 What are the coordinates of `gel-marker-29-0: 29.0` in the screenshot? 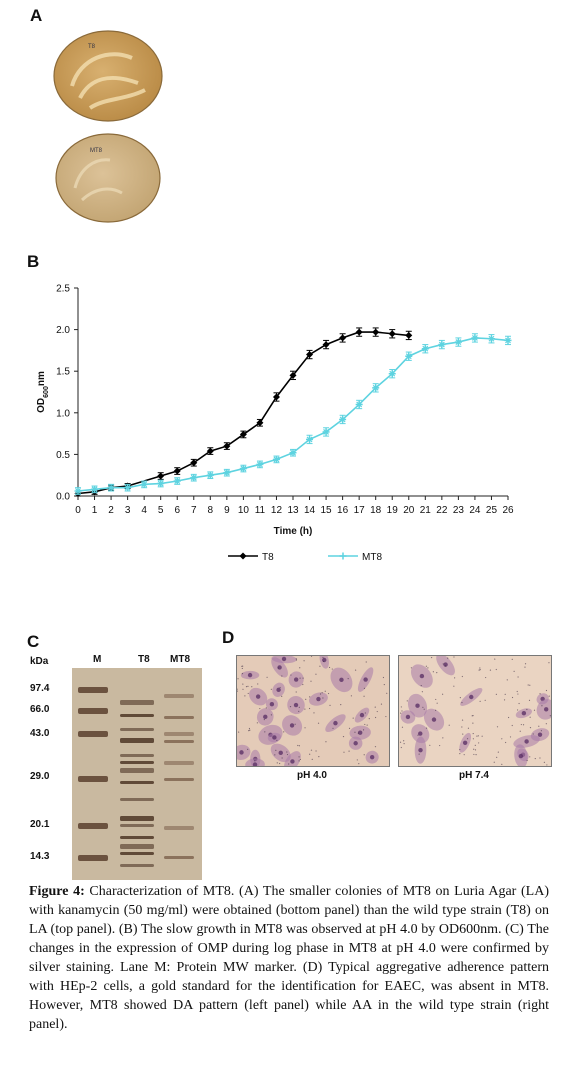 It's located at (40, 776).